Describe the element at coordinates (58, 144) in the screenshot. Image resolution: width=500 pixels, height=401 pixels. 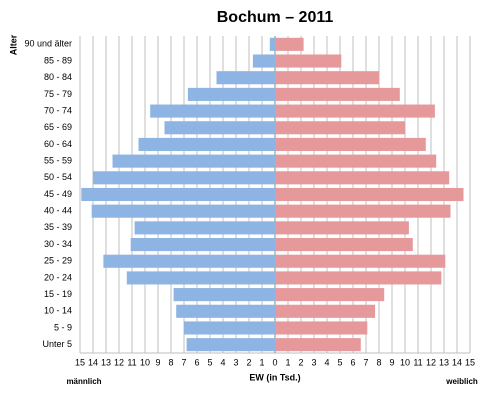
I see `y-tick-label: 60 - 64` at that location.